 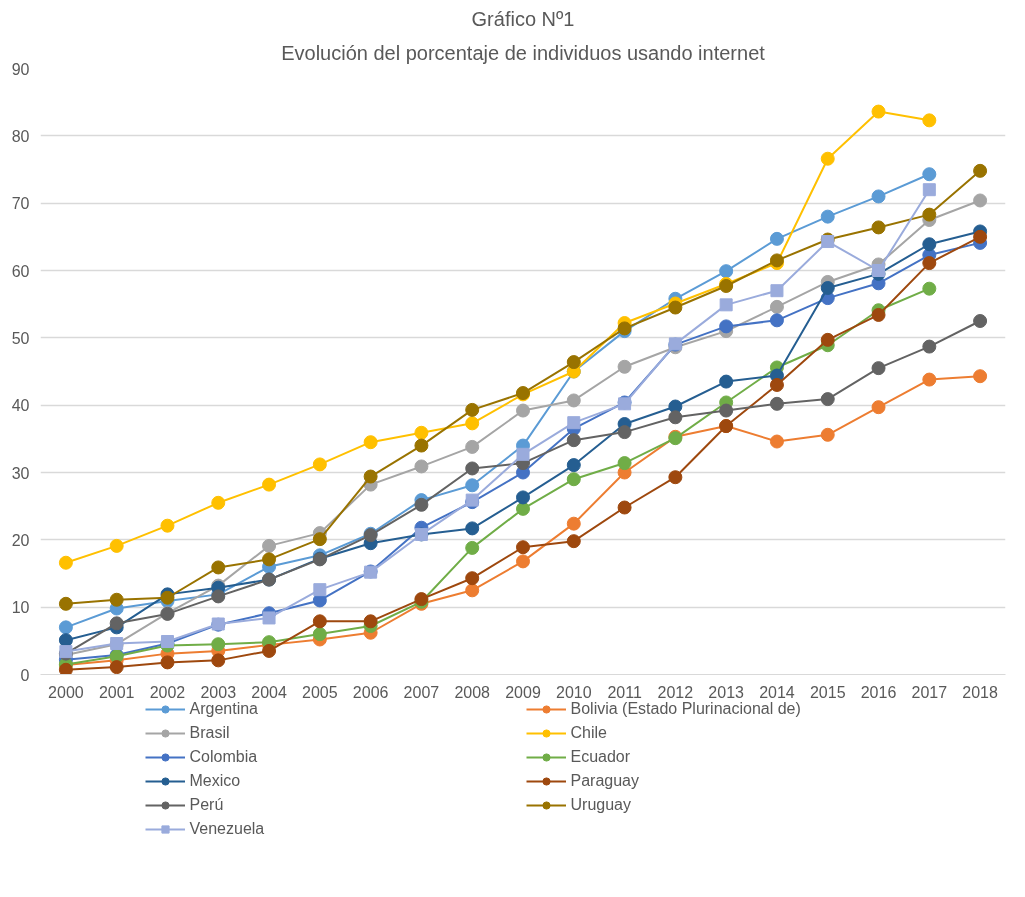 What do you see at coordinates (20, 338) in the screenshot?
I see `y-tick-label: 50` at bounding box center [20, 338].